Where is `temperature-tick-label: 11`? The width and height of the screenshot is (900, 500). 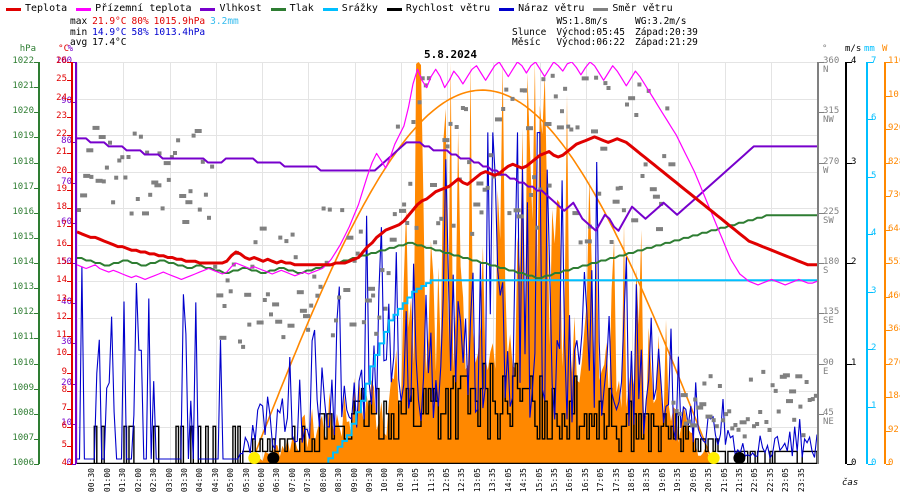
temperature-tick-label: 11 is located at coordinates (61, 335).